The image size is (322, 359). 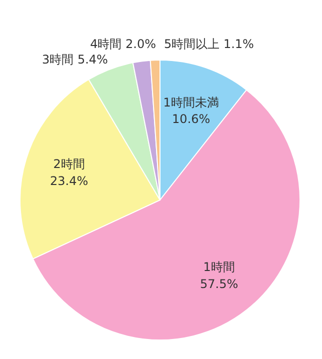 I want to click on slice-label: 3時間 5.4%, so click(x=75, y=59).